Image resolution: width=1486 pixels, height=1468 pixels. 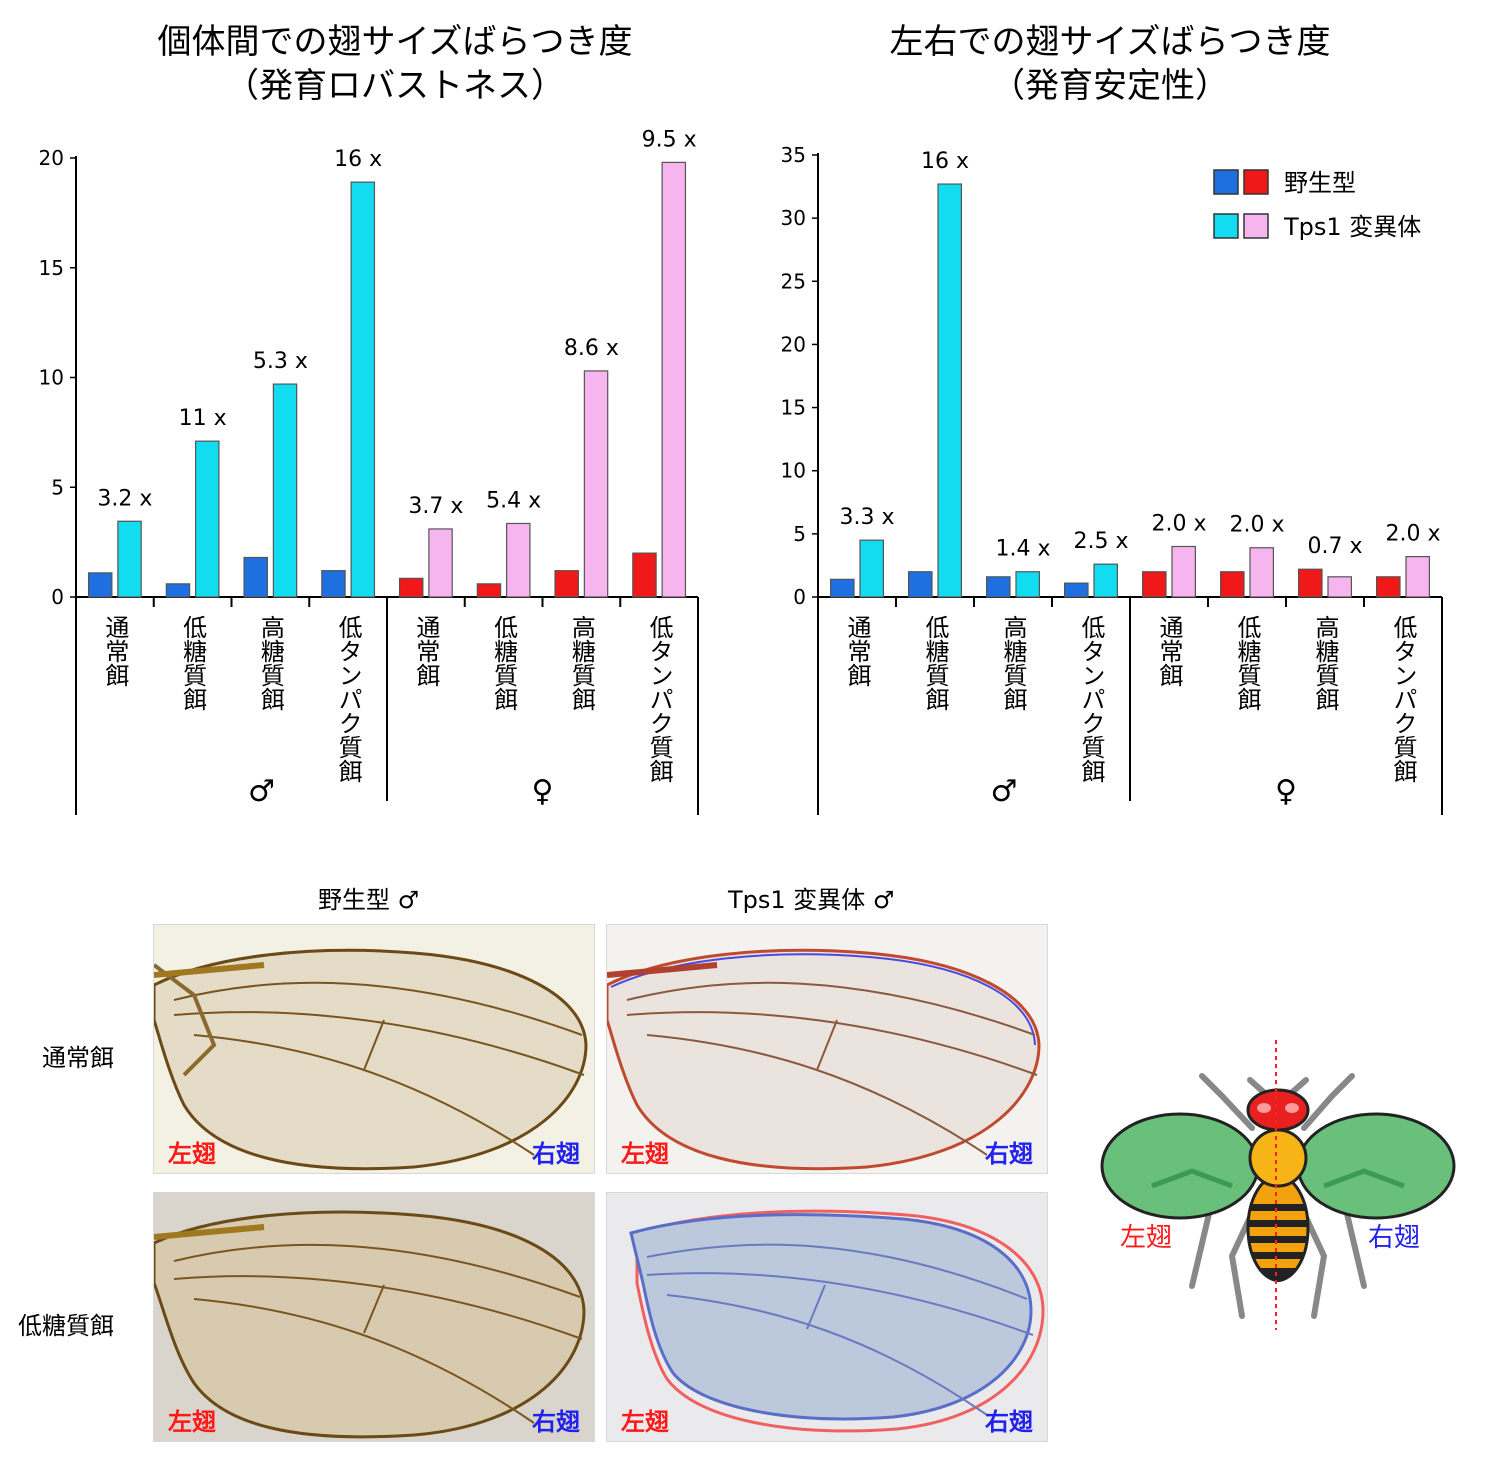 What do you see at coordinates (1180, 1166) in the screenshot?
I see `left-wing-shape` at bounding box center [1180, 1166].